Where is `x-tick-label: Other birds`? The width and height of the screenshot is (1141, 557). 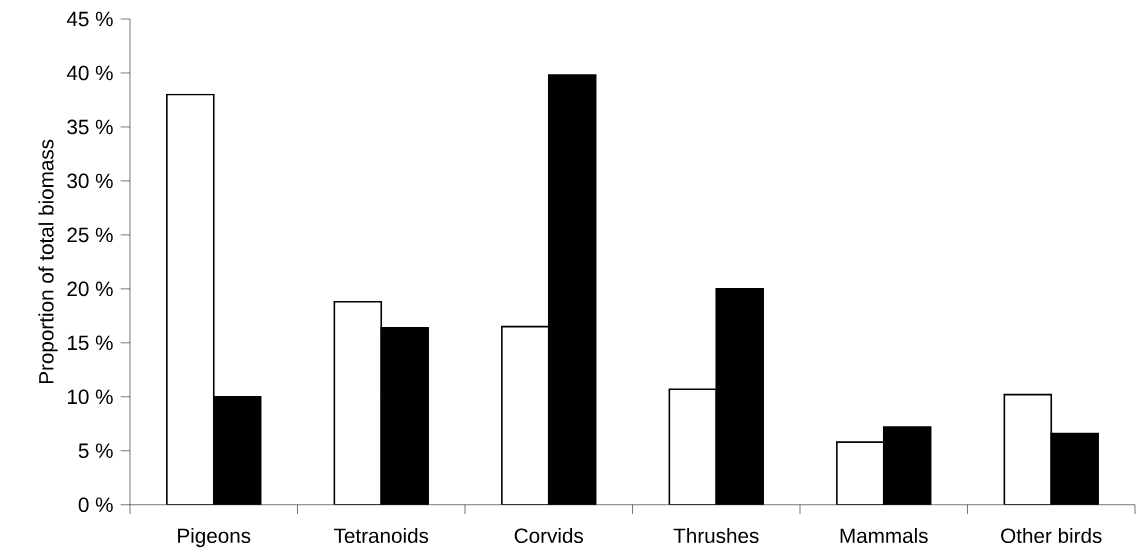 x-tick-label: Other birds is located at coordinates (1051, 535).